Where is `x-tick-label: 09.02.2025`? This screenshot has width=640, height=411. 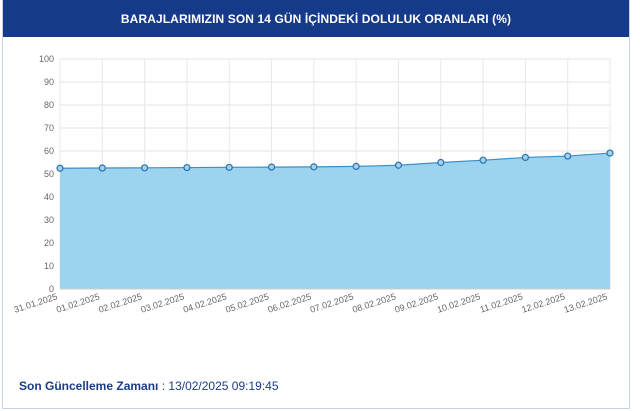
x-tick-label: 09.02.2025 is located at coordinates (416, 302).